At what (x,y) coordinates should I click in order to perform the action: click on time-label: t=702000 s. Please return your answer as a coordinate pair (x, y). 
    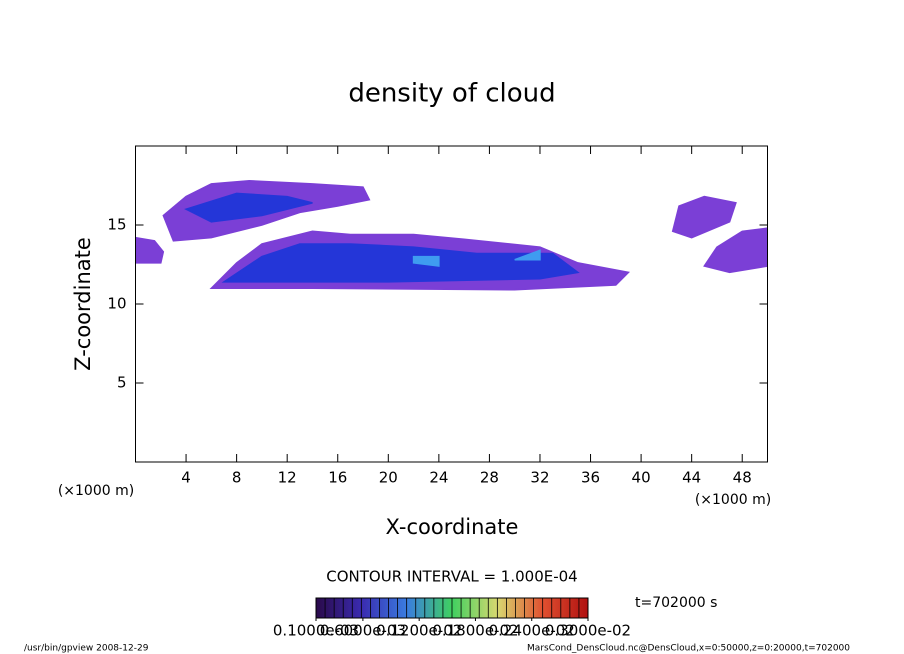
    Looking at the image, I should click on (676, 603).